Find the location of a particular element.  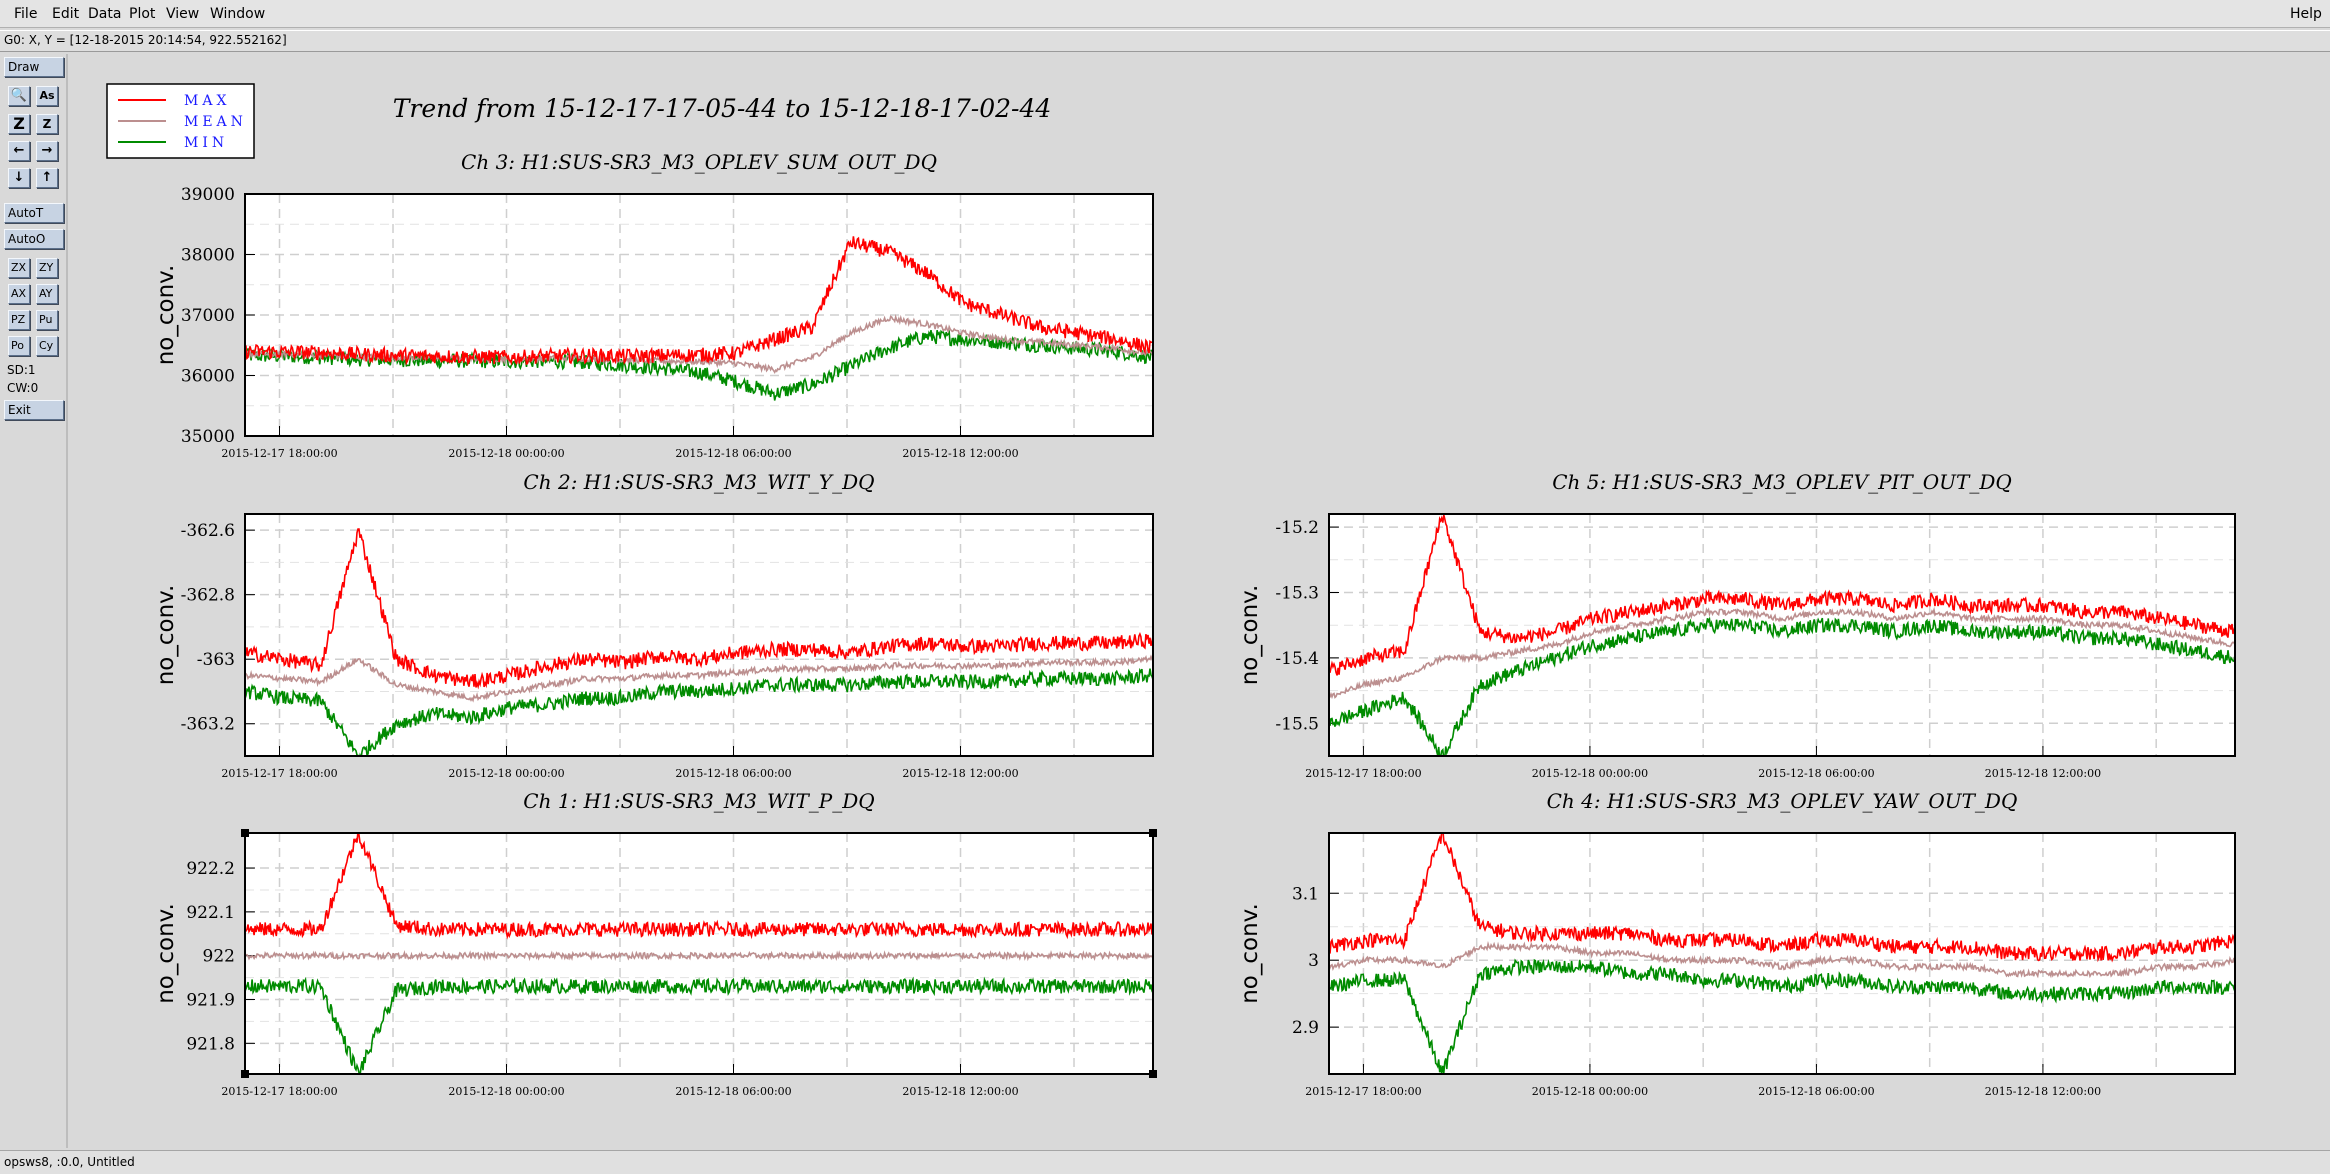

menu-file: File is located at coordinates (26, 14).